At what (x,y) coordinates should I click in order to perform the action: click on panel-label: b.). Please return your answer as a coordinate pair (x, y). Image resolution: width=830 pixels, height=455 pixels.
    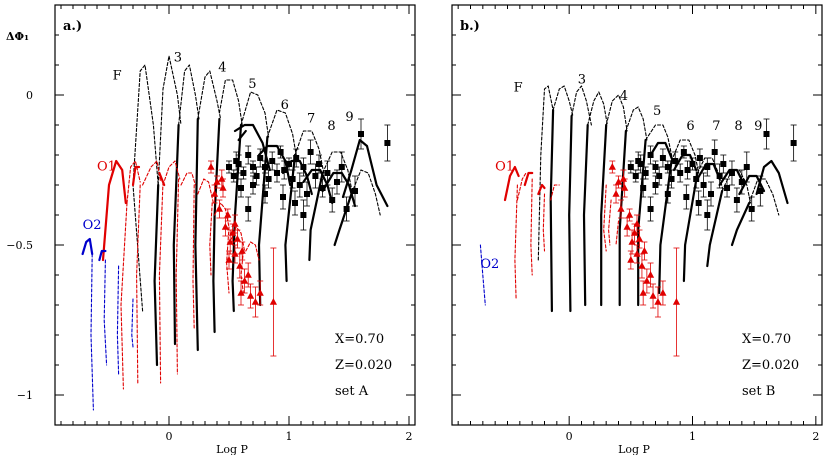
    Looking at the image, I should click on (470, 26).